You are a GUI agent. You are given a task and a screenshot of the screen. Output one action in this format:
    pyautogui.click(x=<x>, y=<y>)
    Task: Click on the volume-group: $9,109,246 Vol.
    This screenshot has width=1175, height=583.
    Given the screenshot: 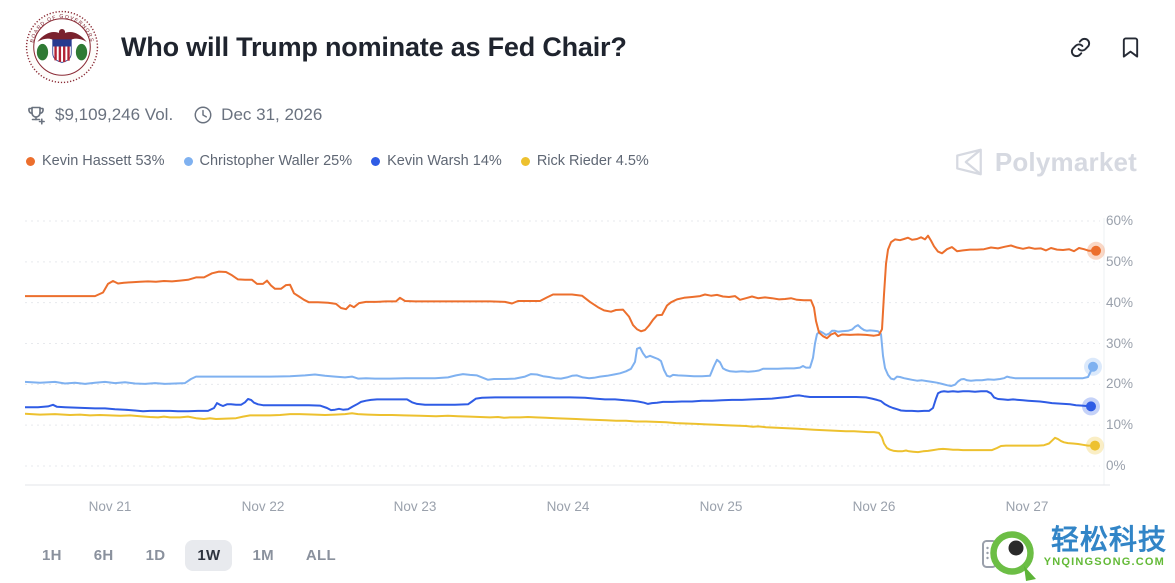 What is the action you would take?
    pyautogui.click(x=99, y=115)
    